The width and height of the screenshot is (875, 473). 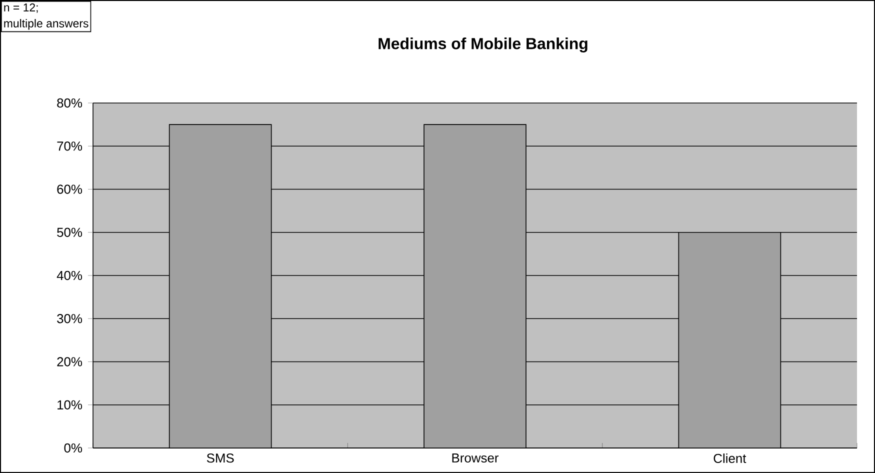 What do you see at coordinates (220, 458) in the screenshot?
I see `x-tick-label: SMS` at bounding box center [220, 458].